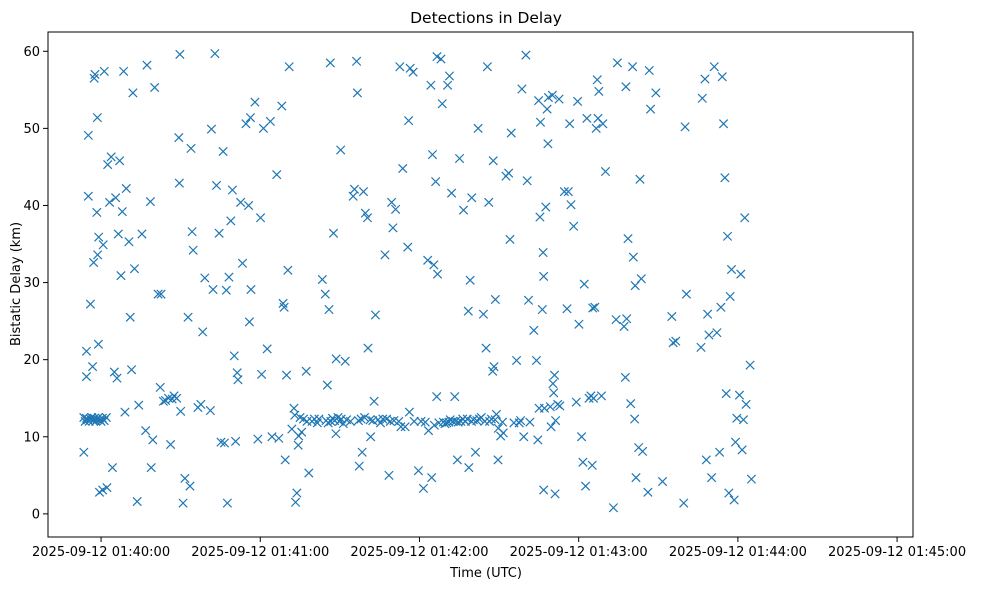  What do you see at coordinates (485, 573) in the screenshot?
I see `x-axis-label: Time (UTC)` at bounding box center [485, 573].